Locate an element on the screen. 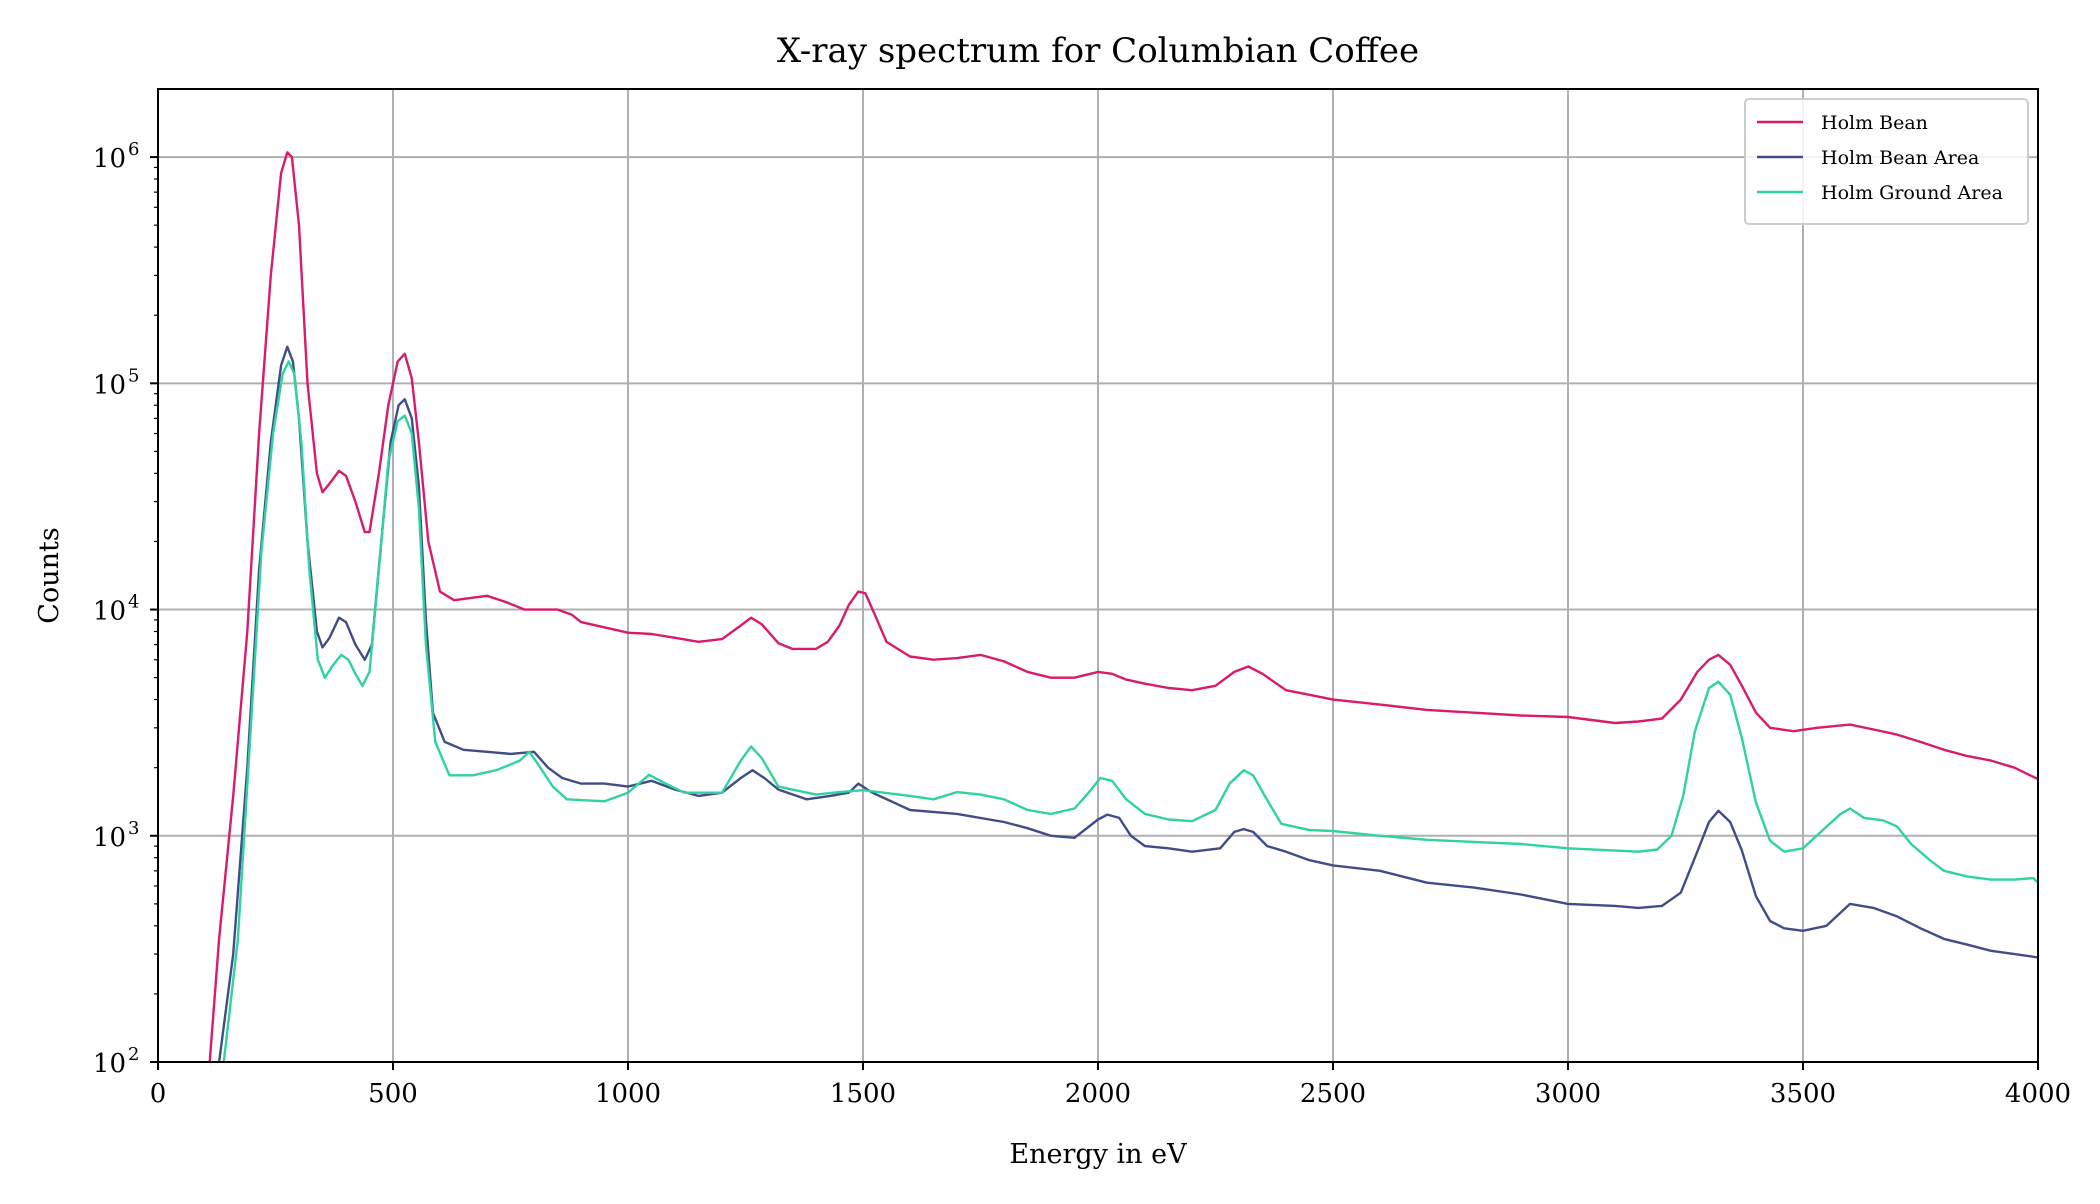 The image size is (2100, 1204). legend-label: Holm Ground Area is located at coordinates (1912, 193).